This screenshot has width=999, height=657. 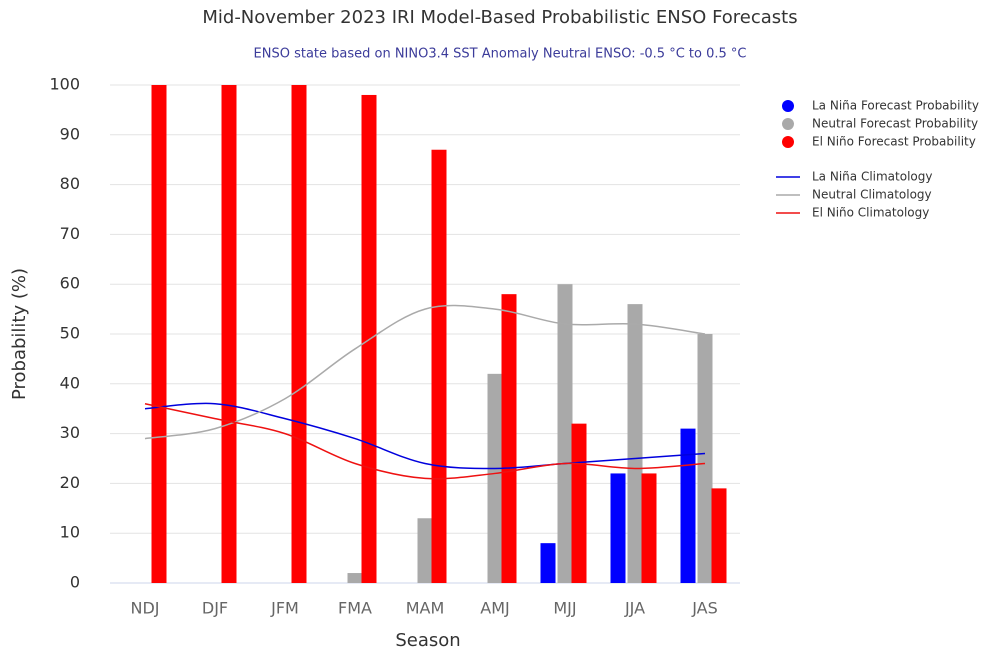 I want to click on x-tick-label: JFM, so click(x=284, y=608).